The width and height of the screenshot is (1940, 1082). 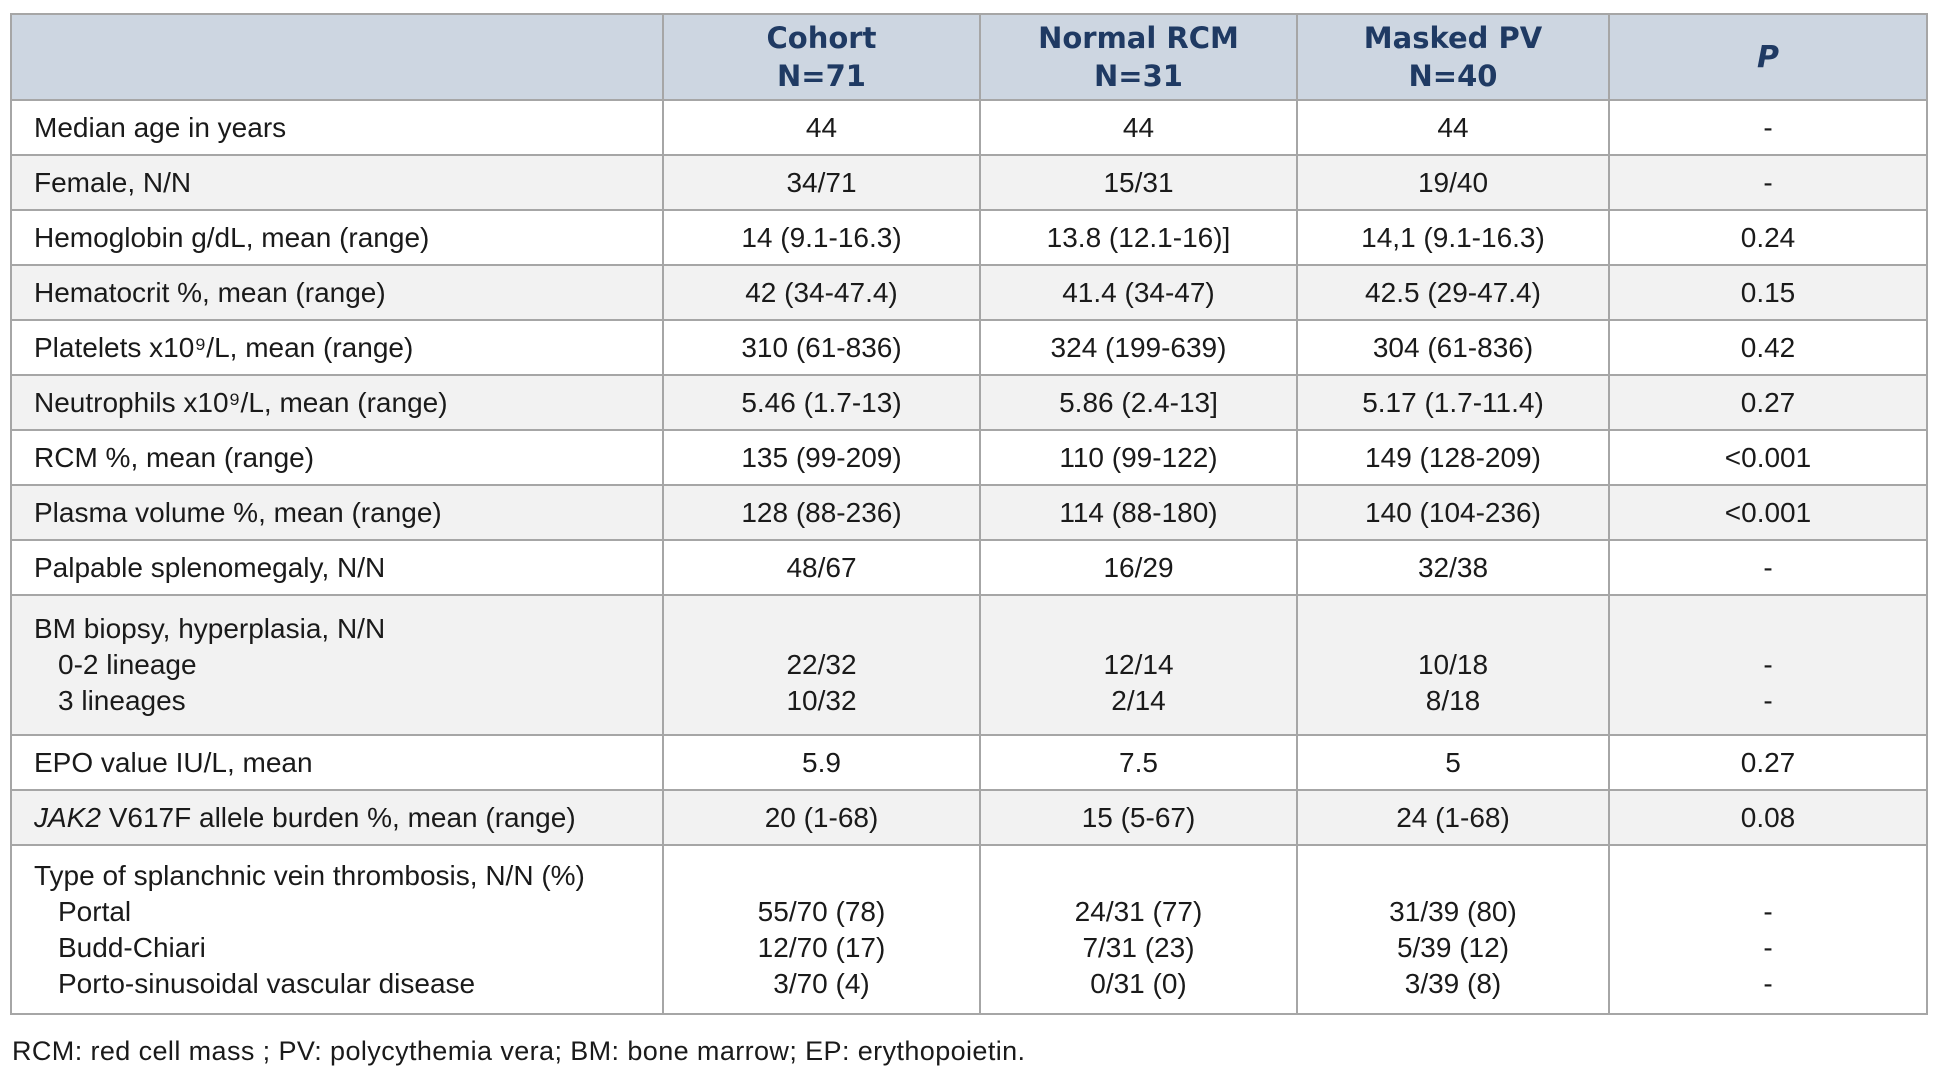 What do you see at coordinates (821, 512) in the screenshot?
I see `cell-cohort: 128 (88-236)` at bounding box center [821, 512].